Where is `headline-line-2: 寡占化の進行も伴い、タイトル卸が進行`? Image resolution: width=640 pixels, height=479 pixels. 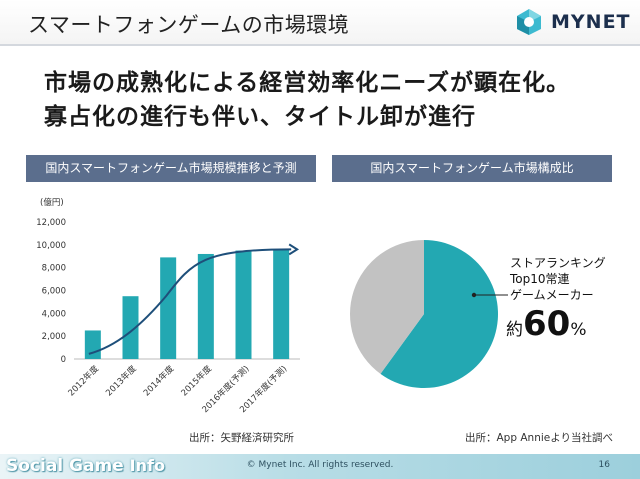
headline-line-2: 寡占化の進行も伴い、タイトル卸が進行 is located at coordinates (260, 117).